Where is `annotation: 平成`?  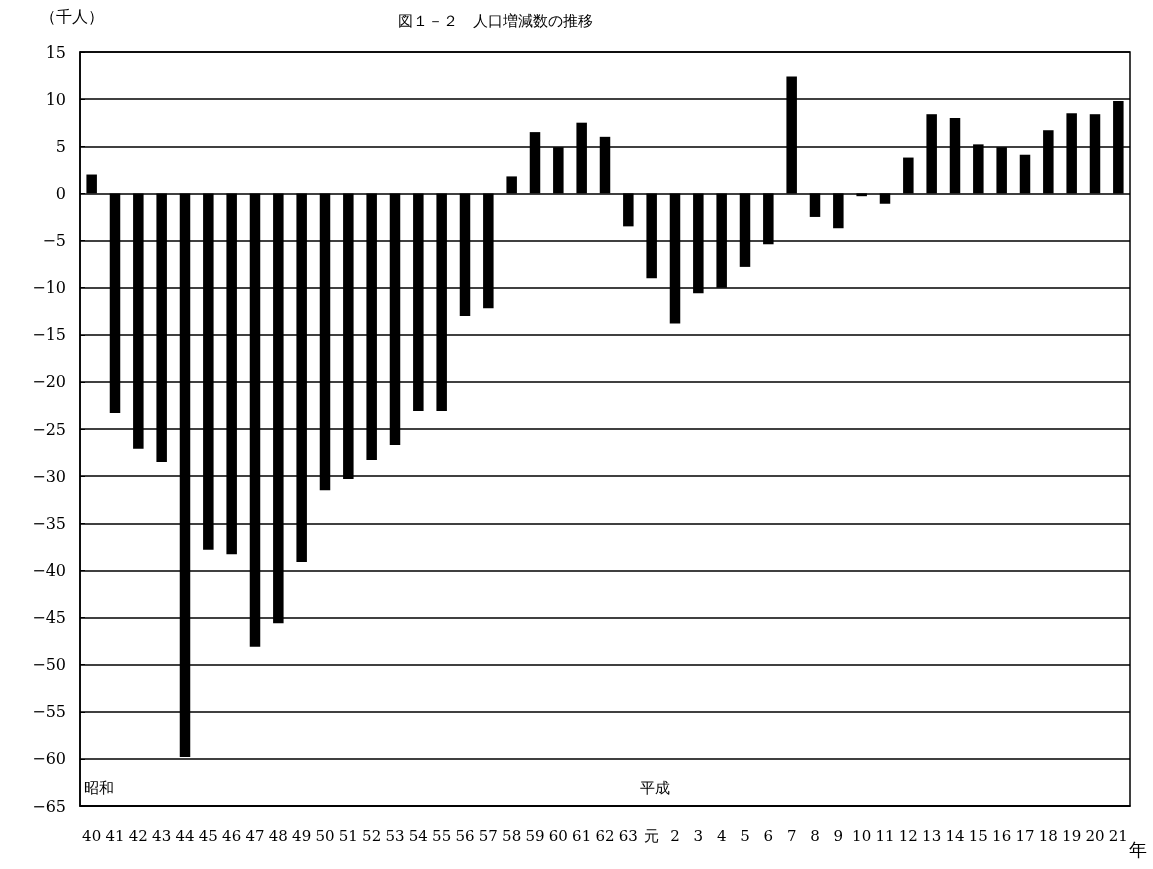 annotation: 平成 is located at coordinates (655, 787).